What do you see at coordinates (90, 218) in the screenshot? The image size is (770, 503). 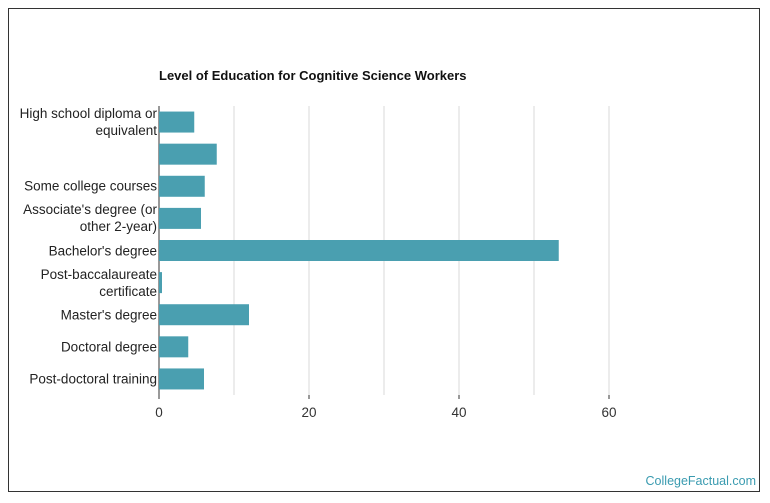 I see `y-tick-label: Associate's degree (or other 2-year)` at bounding box center [90, 218].